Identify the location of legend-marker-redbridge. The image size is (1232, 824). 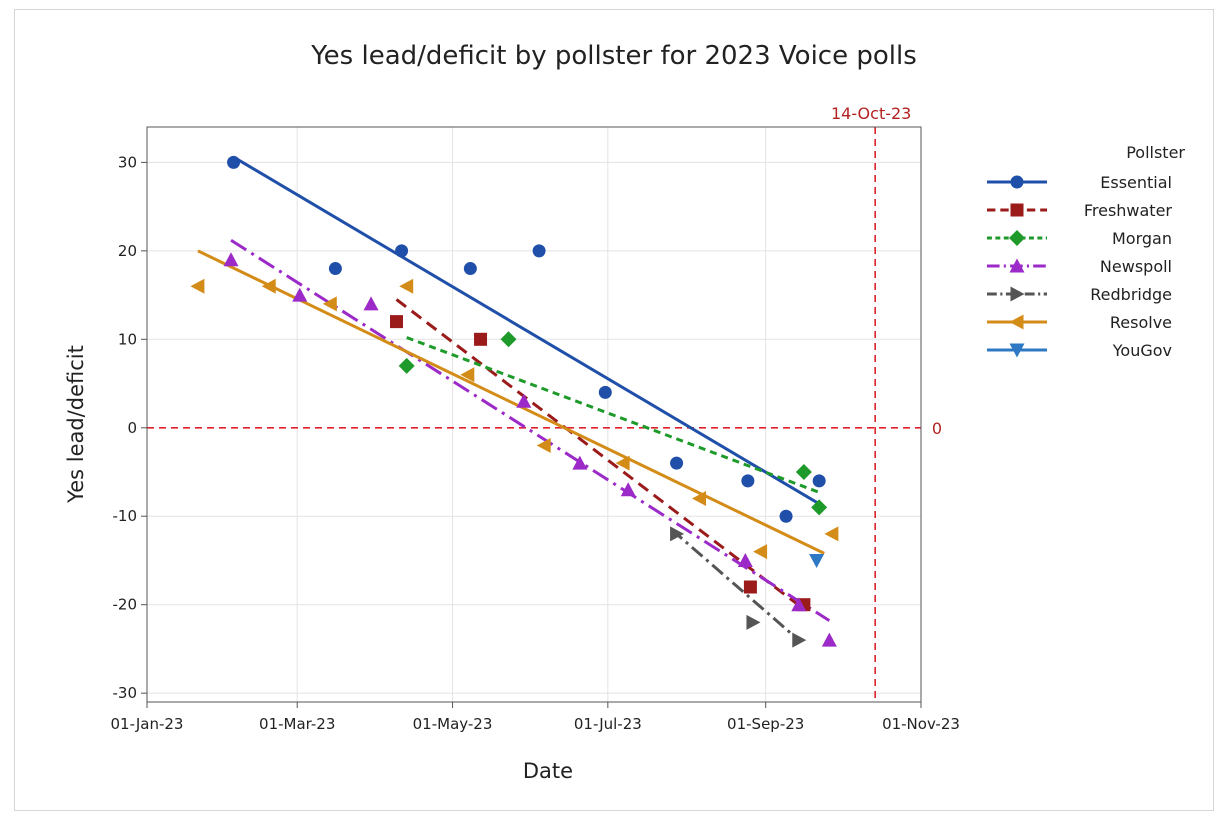
(1017, 294).